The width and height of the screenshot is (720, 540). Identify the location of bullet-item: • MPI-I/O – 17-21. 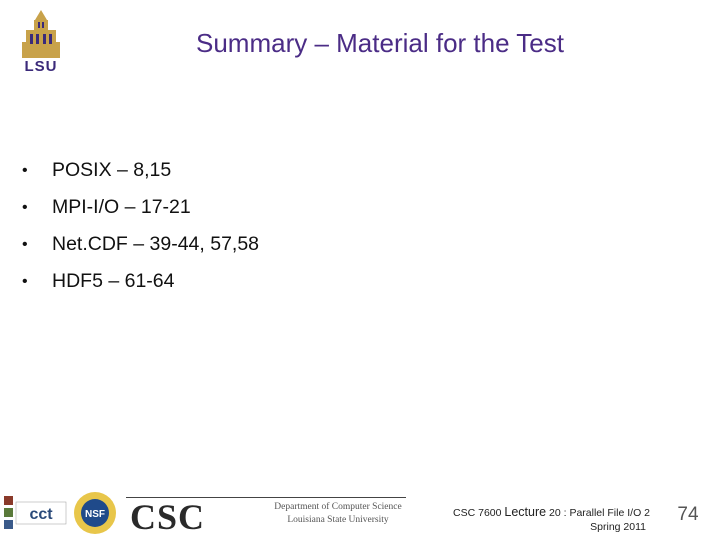
(140, 207).